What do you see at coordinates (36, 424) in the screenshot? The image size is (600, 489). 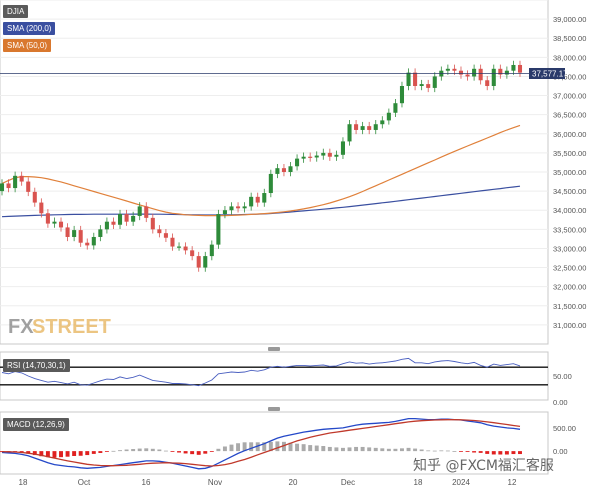 I see `macd-badge: MACD (12,26,9)` at bounding box center [36, 424].